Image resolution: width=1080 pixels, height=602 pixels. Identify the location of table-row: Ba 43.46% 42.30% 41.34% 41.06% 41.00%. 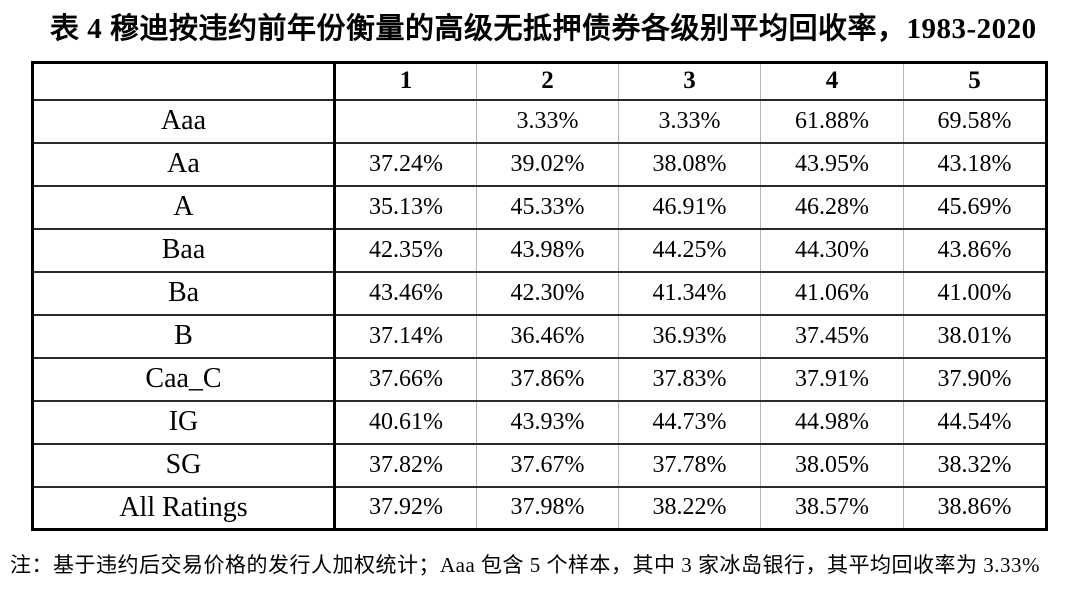
(539, 292).